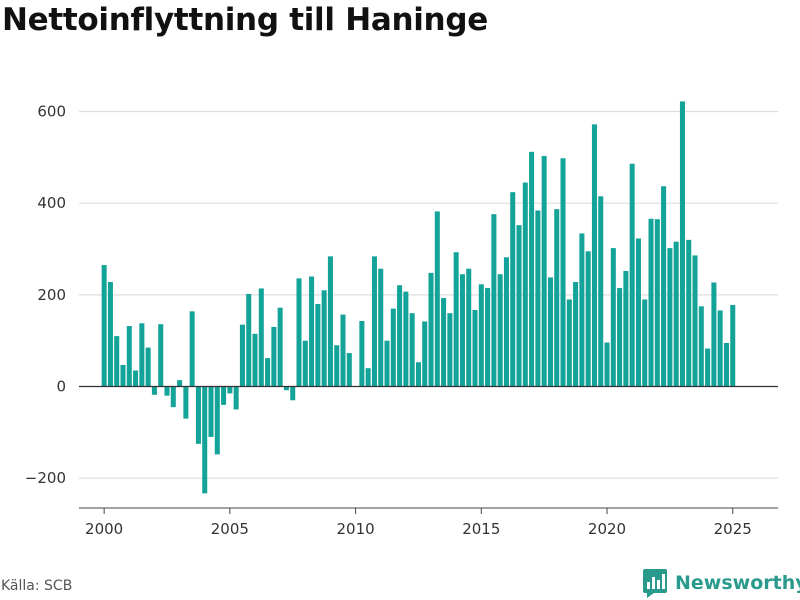  Describe the element at coordinates (51, 295) in the screenshot. I see `y-tick-label: 200` at that location.